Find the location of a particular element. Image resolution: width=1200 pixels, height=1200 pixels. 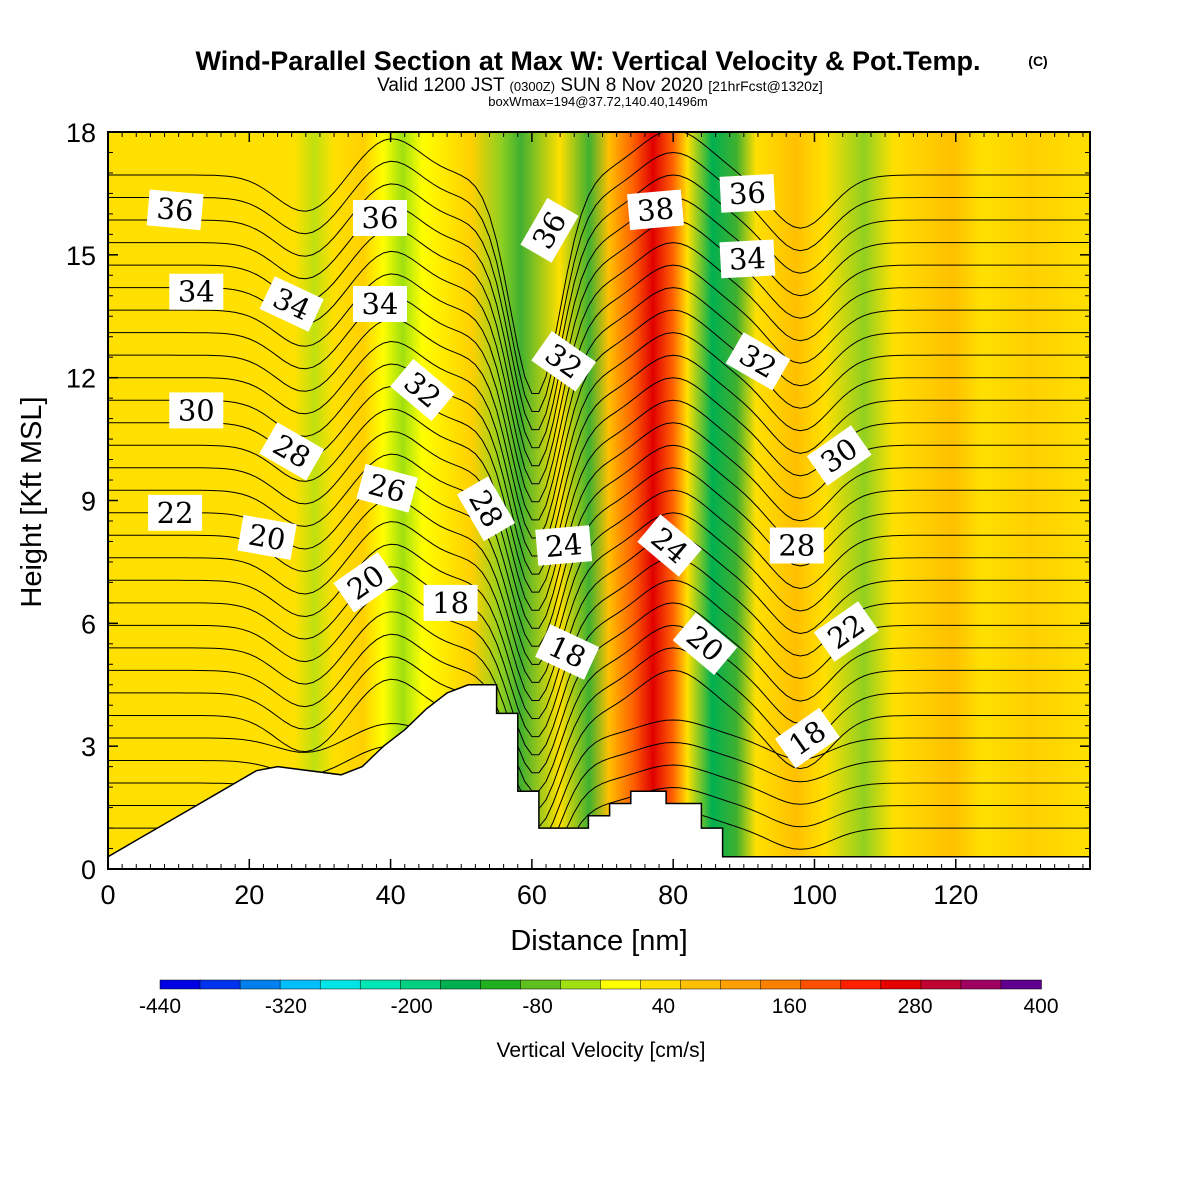

contour-label-text: 20 is located at coordinates (267, 537).